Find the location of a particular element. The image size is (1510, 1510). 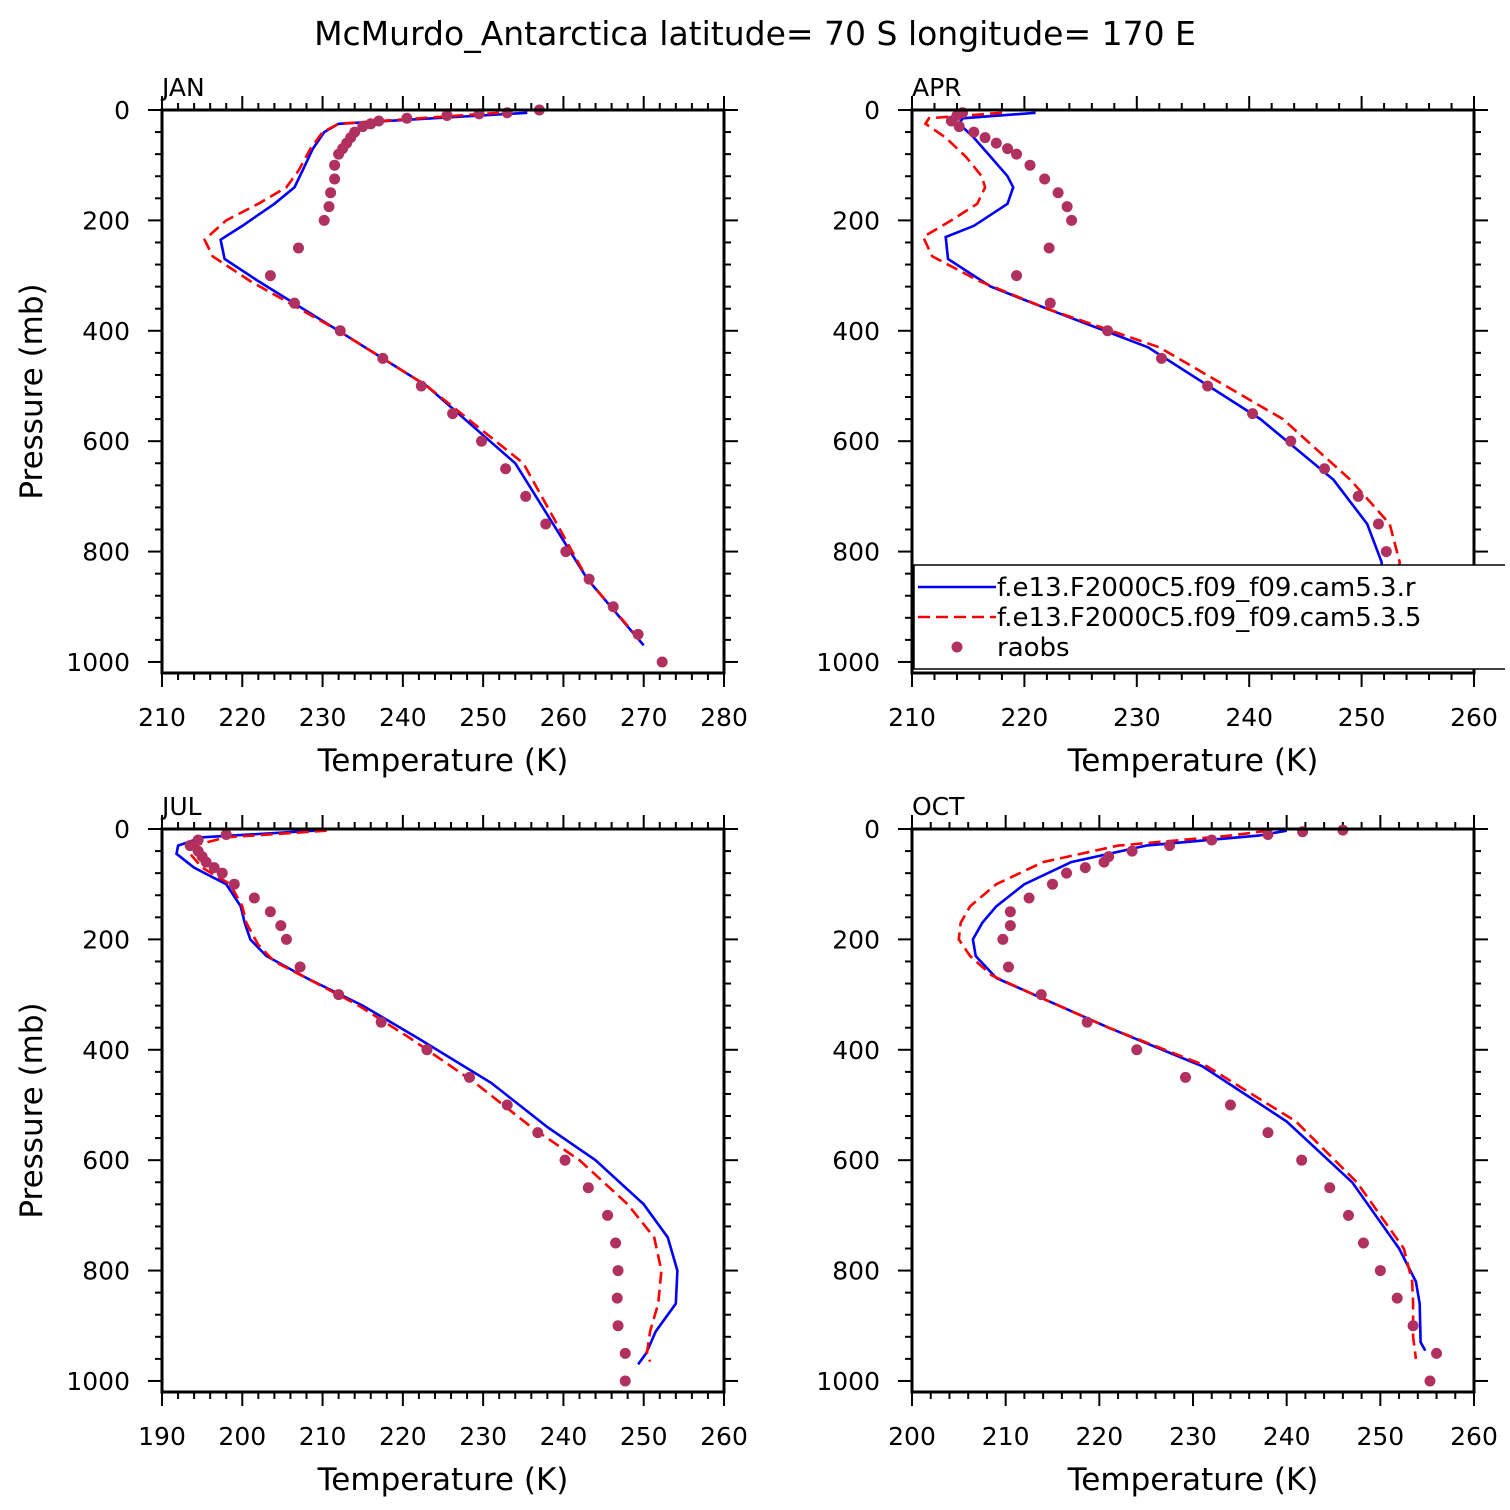

series-line-model2 is located at coordinates (425, 1096).